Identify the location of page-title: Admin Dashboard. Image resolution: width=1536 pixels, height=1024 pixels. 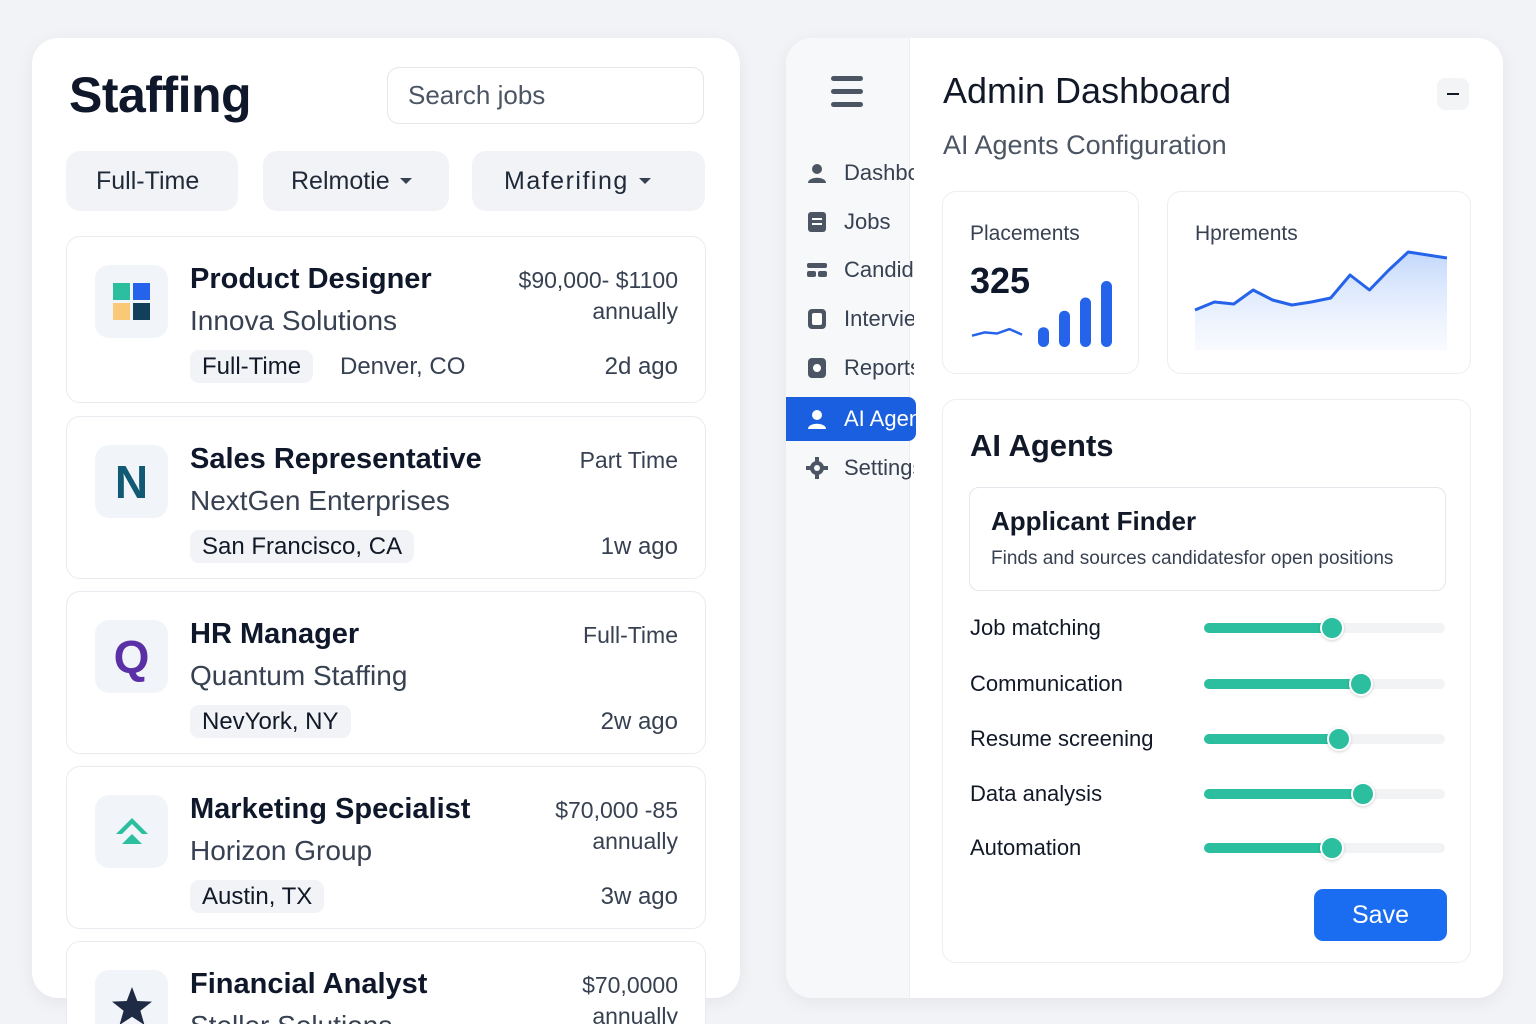
(1087, 90).